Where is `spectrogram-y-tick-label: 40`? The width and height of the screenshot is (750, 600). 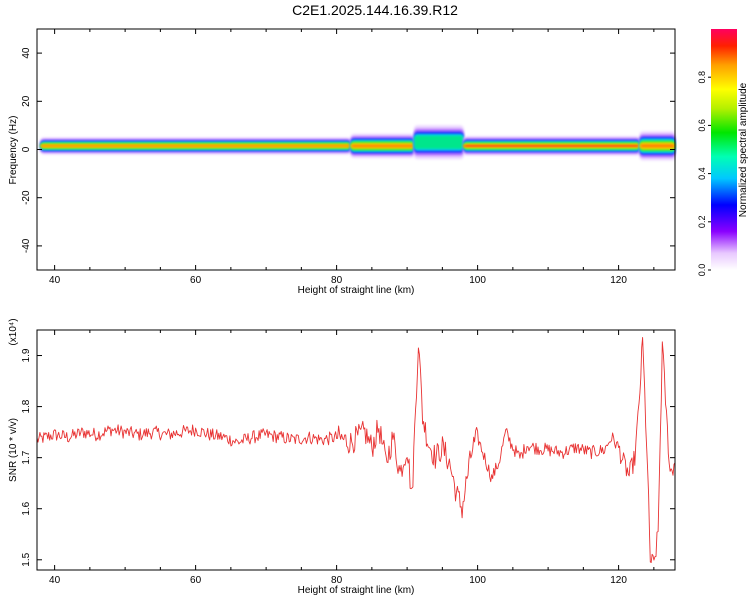 spectrogram-y-tick-label: 40 is located at coordinates (26, 53).